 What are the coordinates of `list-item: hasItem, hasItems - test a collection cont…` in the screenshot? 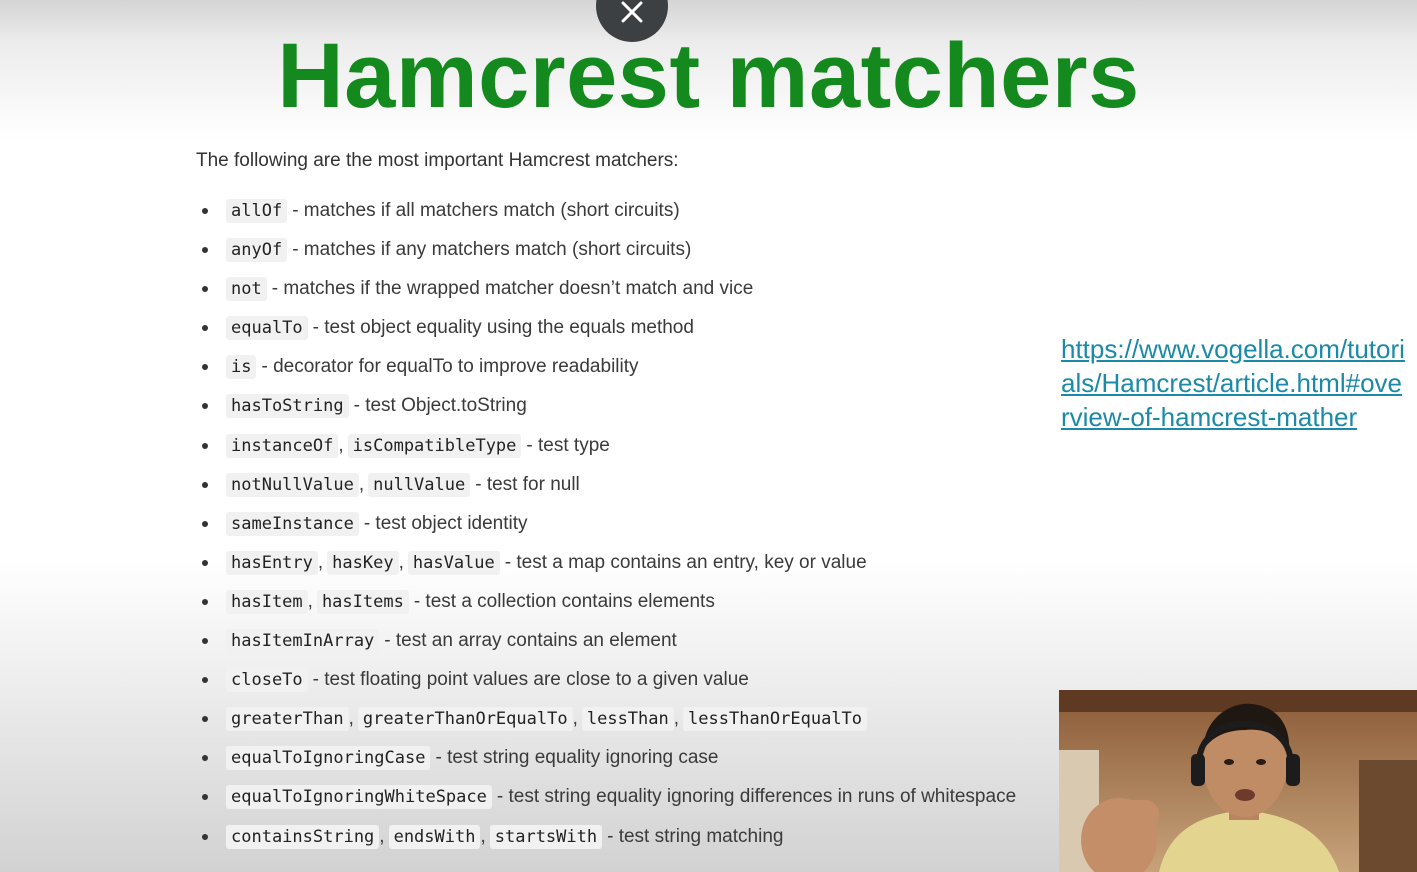 It's located at (630, 602).